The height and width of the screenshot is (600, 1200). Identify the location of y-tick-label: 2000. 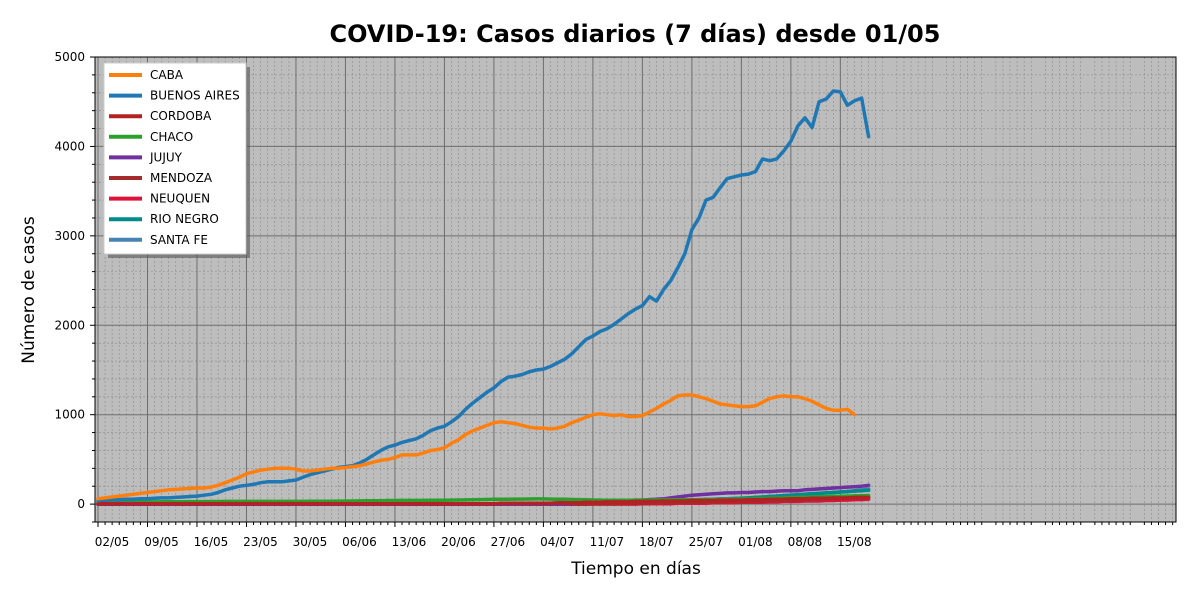
(69, 325).